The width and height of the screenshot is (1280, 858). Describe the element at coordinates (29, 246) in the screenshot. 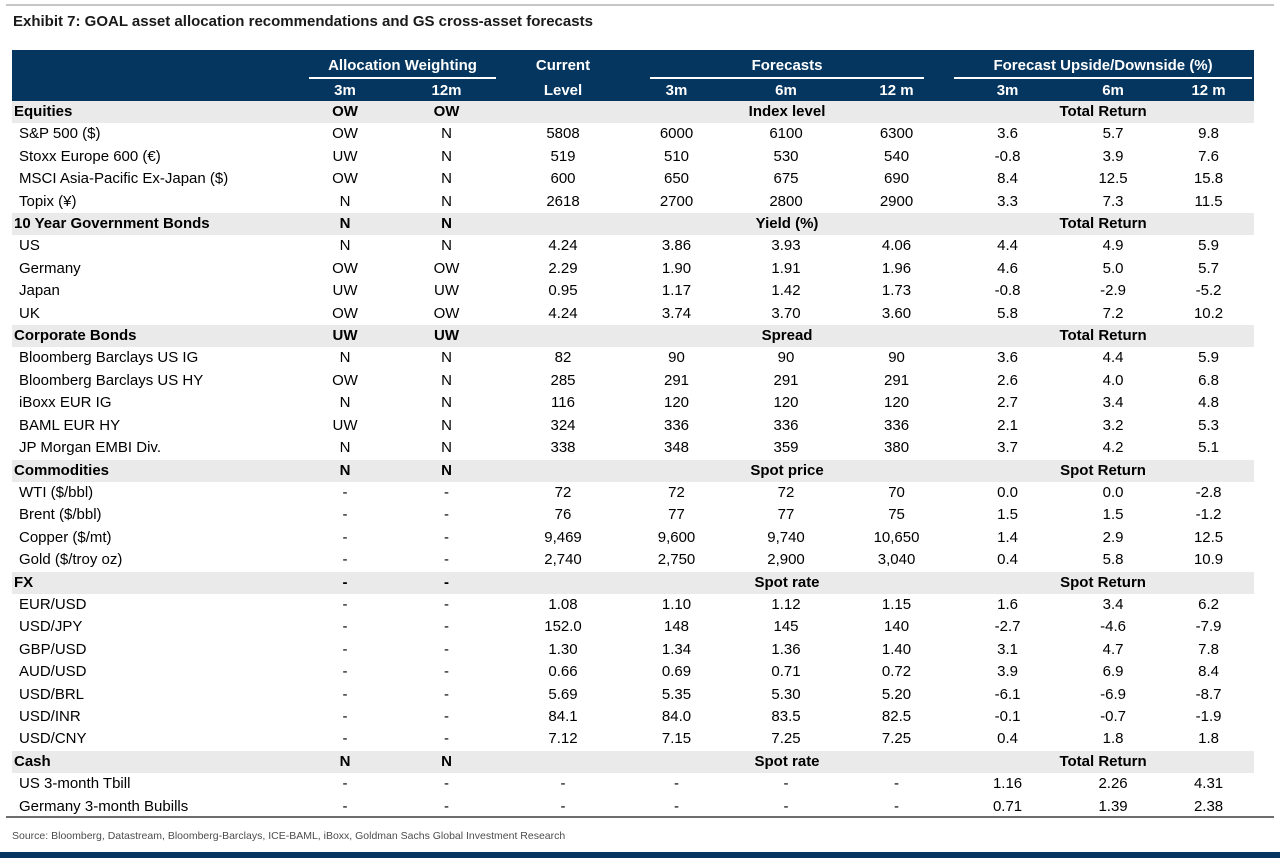

I see `asset-name: US` at that location.